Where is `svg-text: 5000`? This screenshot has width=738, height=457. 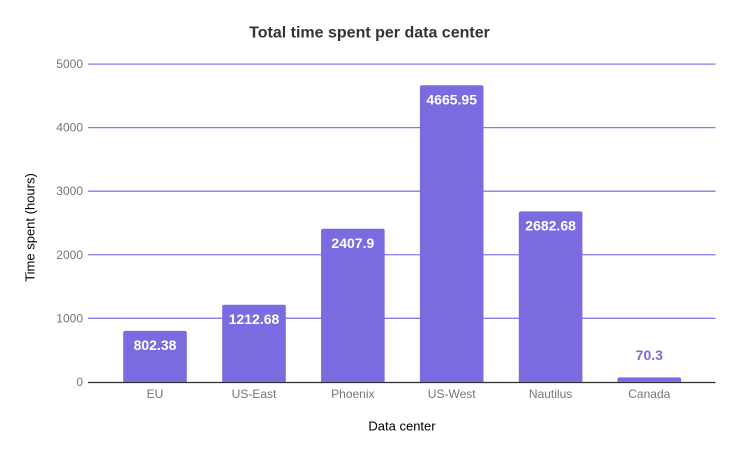 svg-text: 5000 is located at coordinates (69, 64).